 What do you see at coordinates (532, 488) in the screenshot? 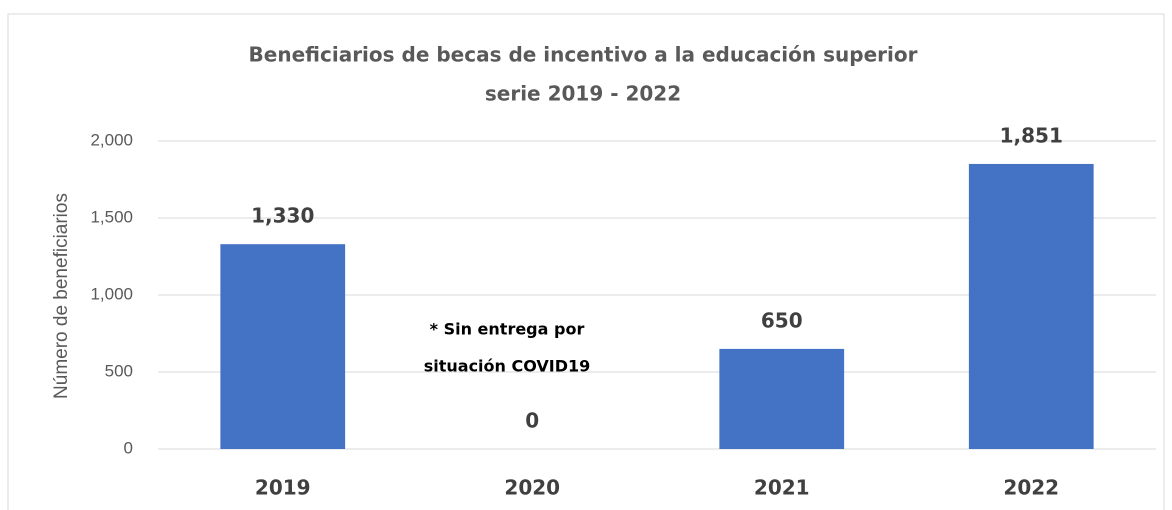
I see `x-tick-label: 2020` at bounding box center [532, 488].